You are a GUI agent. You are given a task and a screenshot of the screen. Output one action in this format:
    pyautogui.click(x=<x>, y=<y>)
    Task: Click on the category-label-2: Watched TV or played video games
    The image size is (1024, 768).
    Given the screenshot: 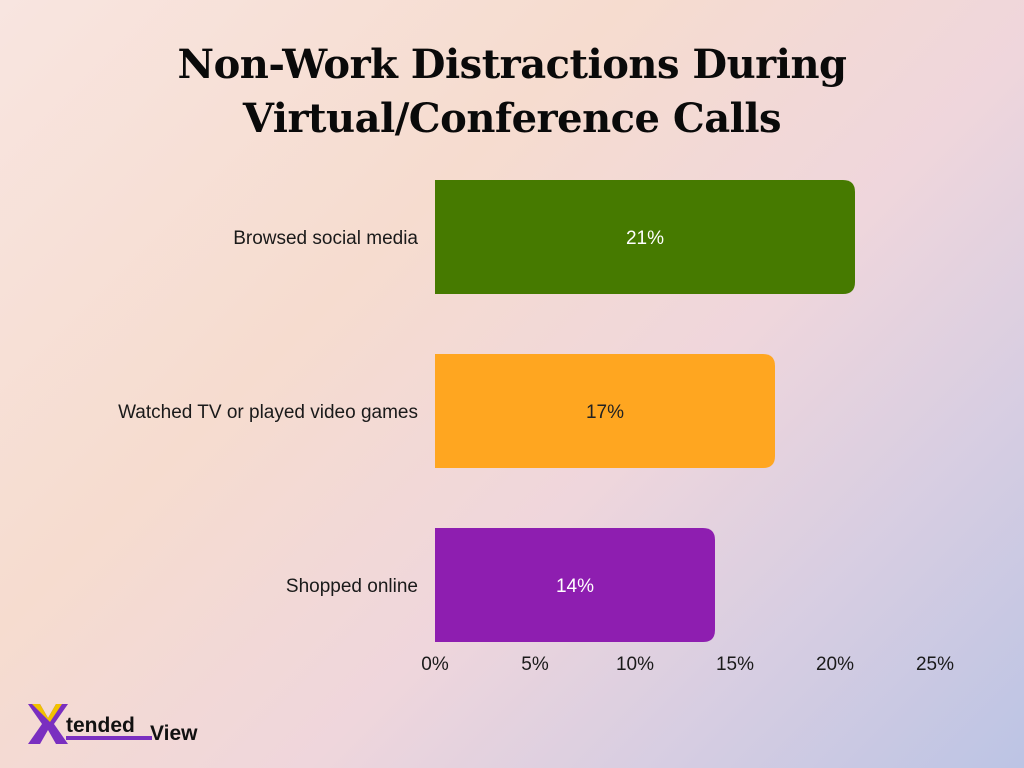 What is the action you would take?
    pyautogui.click(x=268, y=412)
    